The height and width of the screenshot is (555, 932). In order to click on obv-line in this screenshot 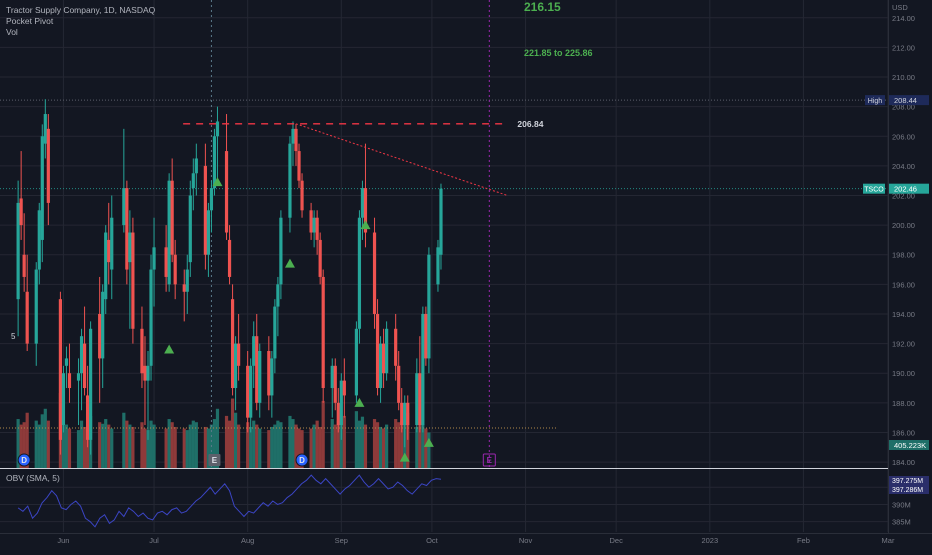, I will do `click(229, 501)`.